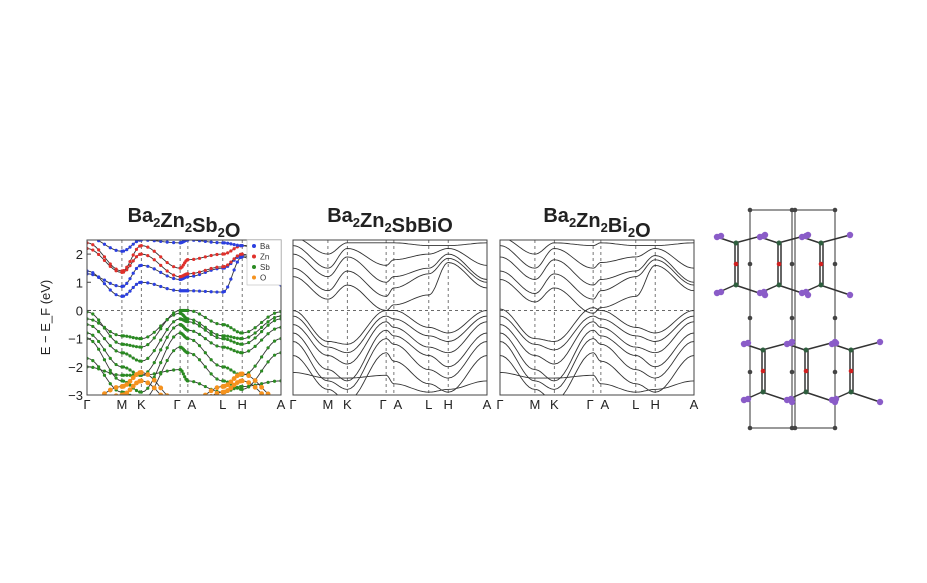  I want to click on title-segment: Ba, so click(141, 216).